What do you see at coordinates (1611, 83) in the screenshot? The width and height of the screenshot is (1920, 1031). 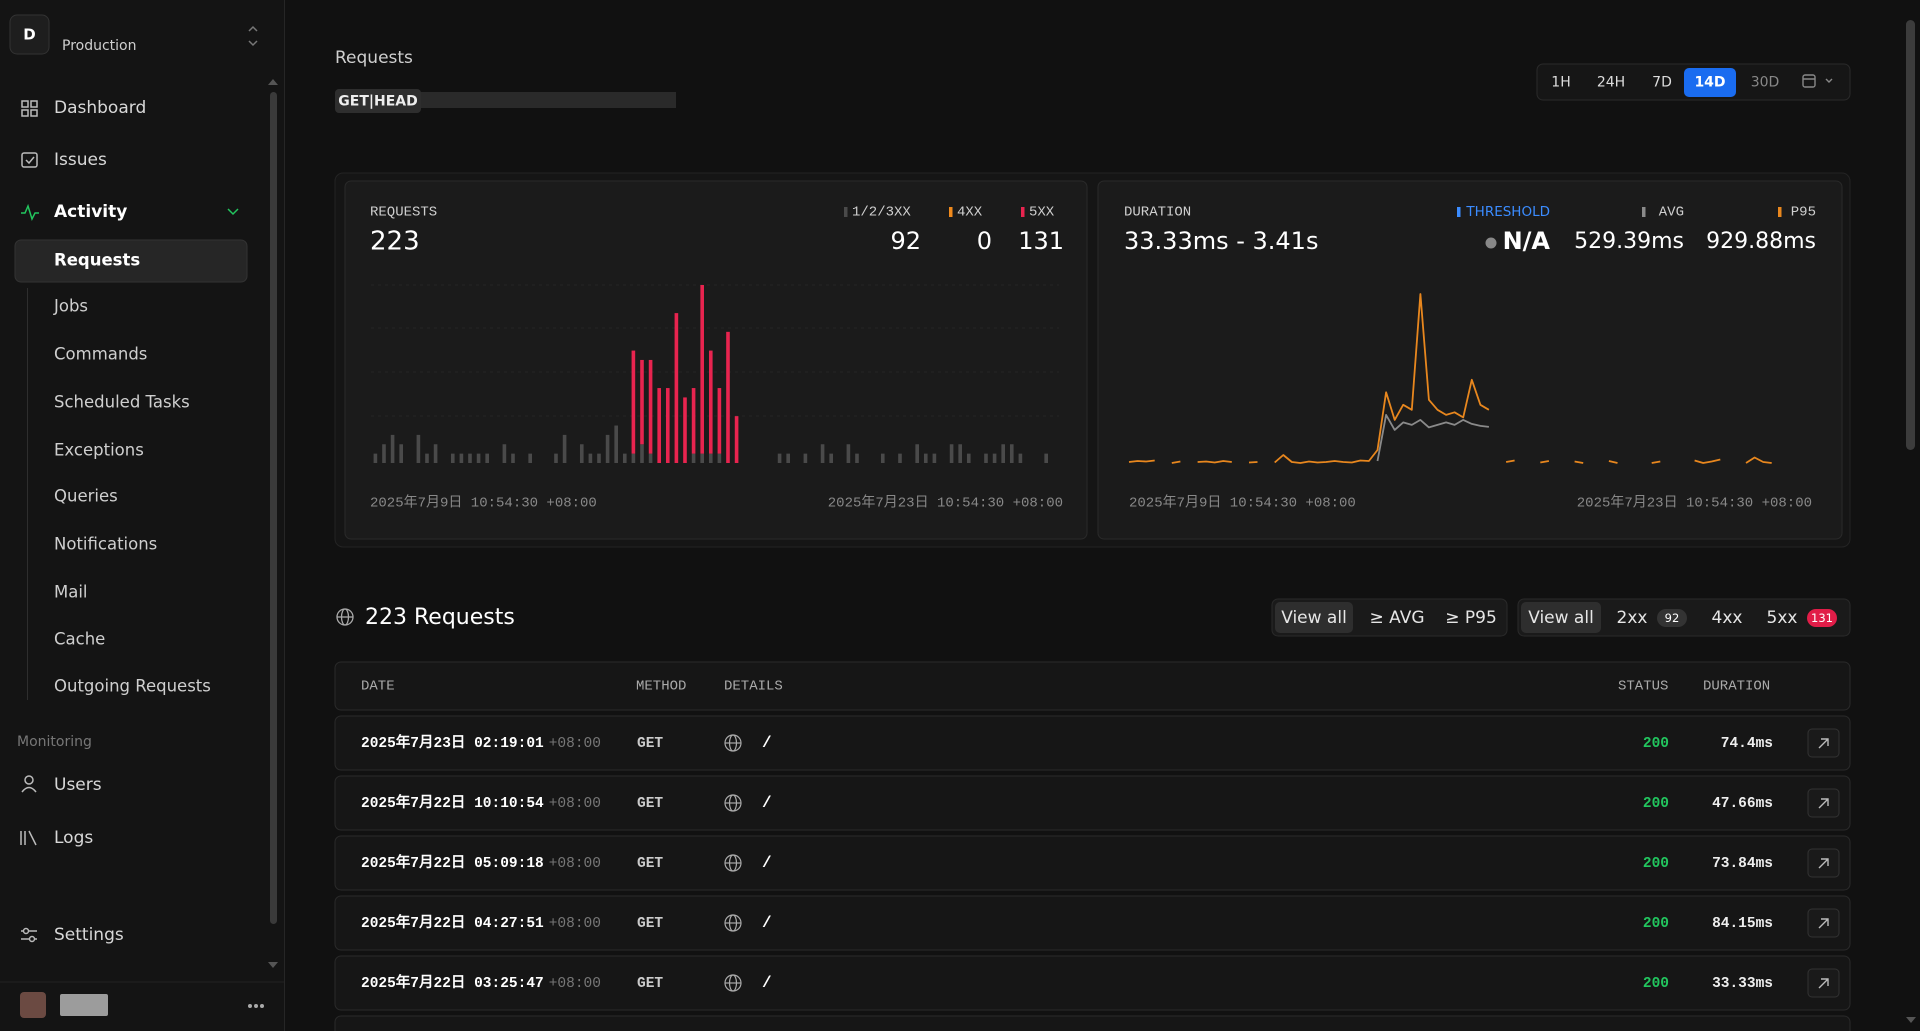 I see `range-button: 24H` at bounding box center [1611, 83].